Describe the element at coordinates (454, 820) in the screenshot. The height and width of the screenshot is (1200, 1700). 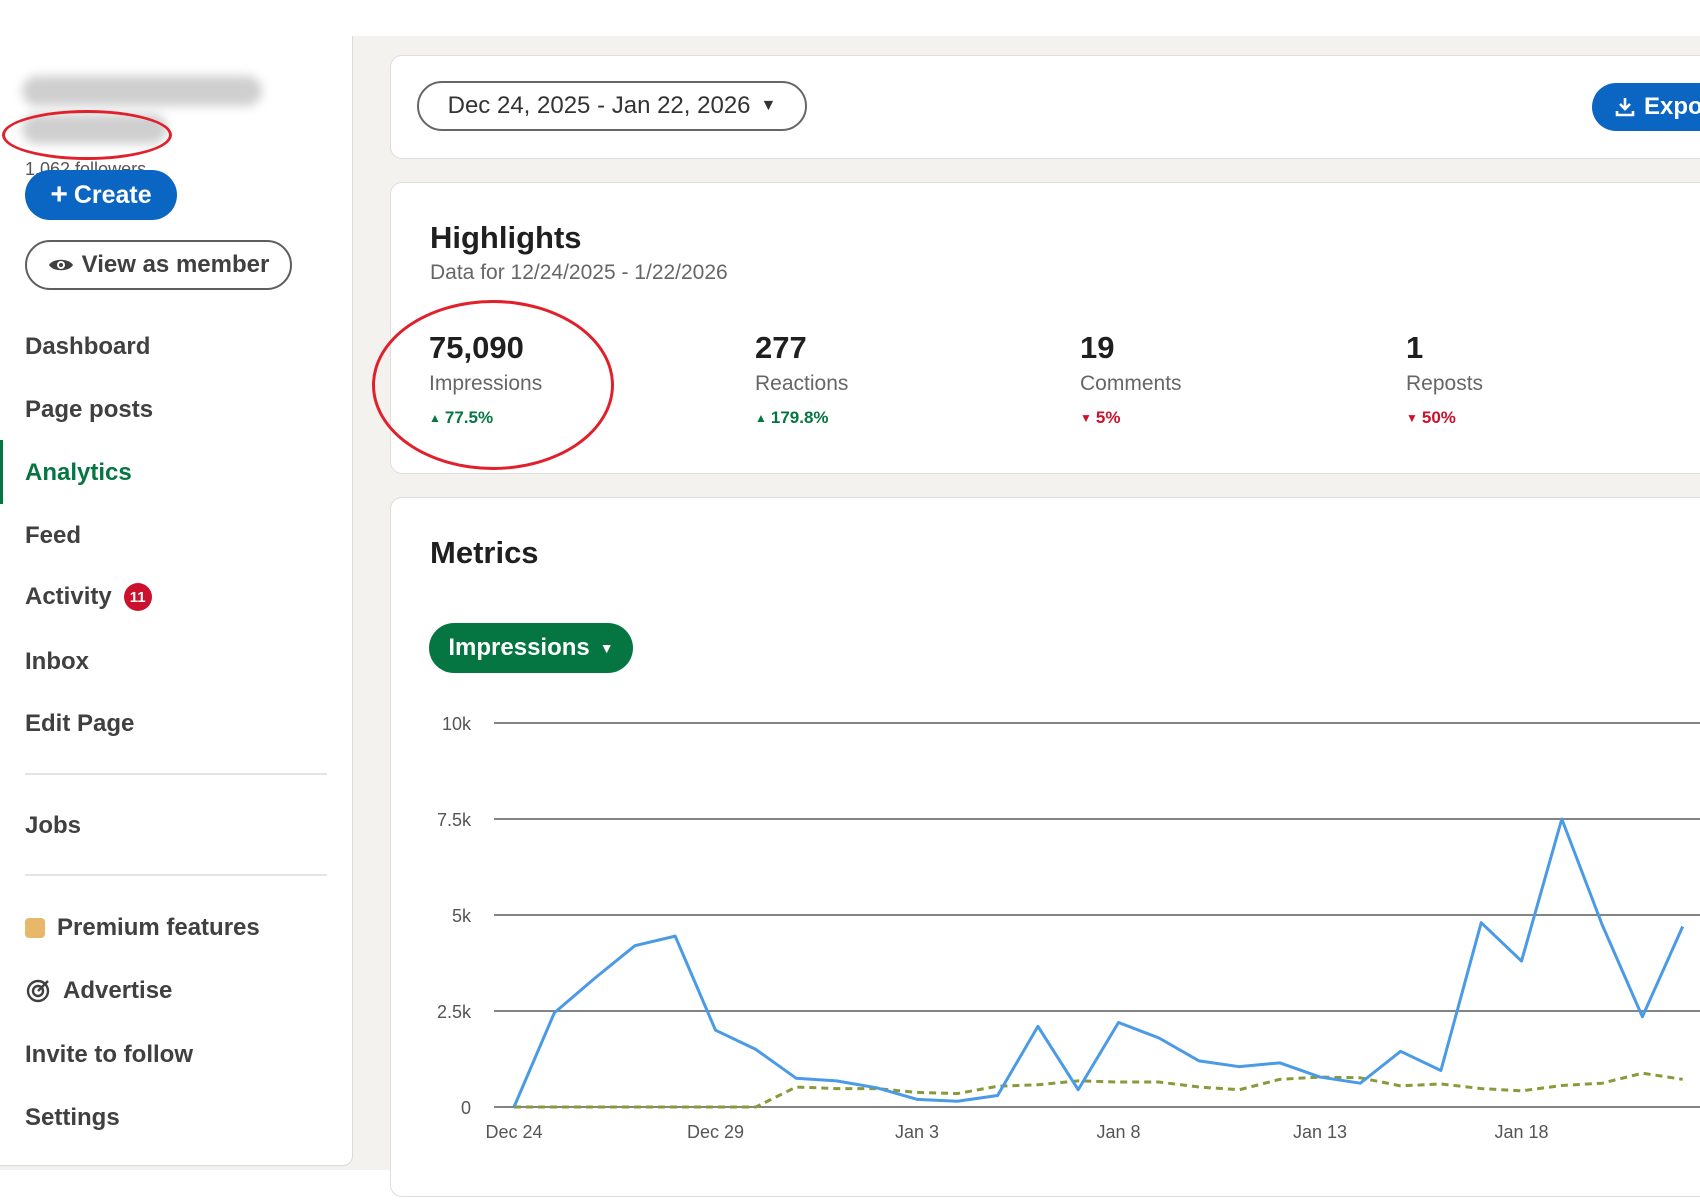
I see `y-tick-label: 7.5k` at that location.